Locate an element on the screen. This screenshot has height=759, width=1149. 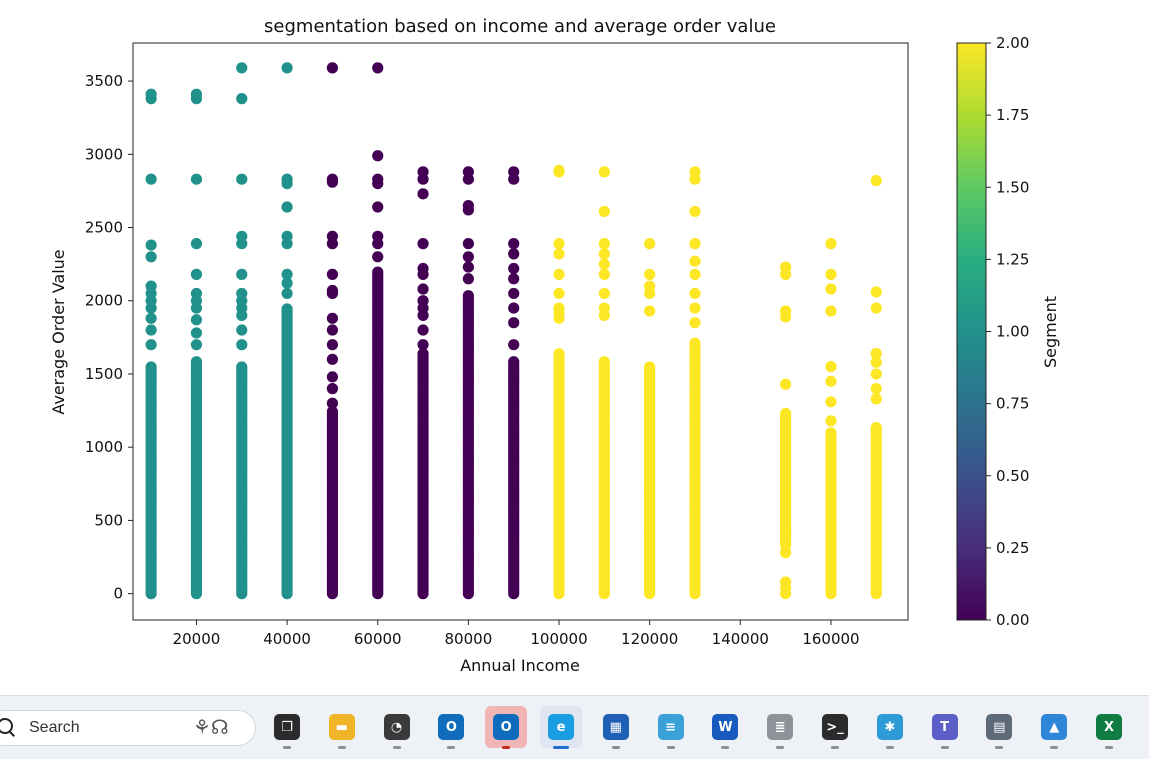
taskbar-app-task-view: ❐ is located at coordinates (287, 727).